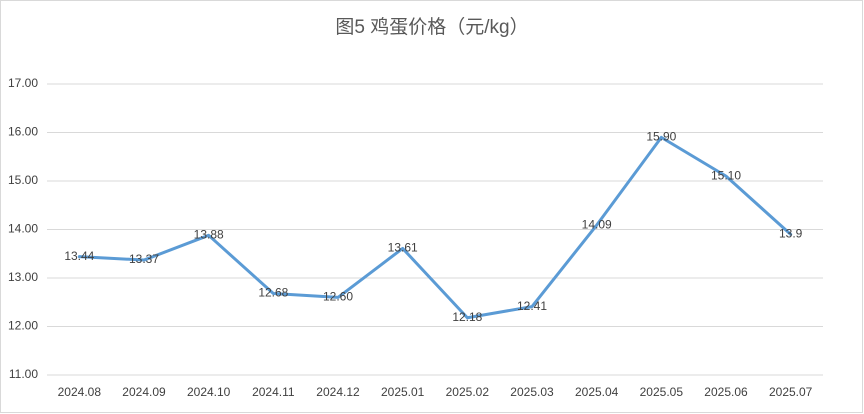 The height and width of the screenshot is (414, 864). Describe the element at coordinates (23, 374) in the screenshot. I see `y-tick-label: 11.00` at that location.